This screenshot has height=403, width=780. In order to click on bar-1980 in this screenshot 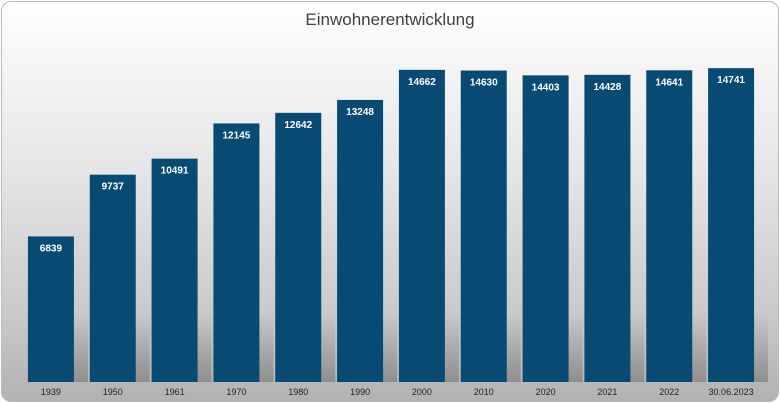, I will do `click(298, 247)`.